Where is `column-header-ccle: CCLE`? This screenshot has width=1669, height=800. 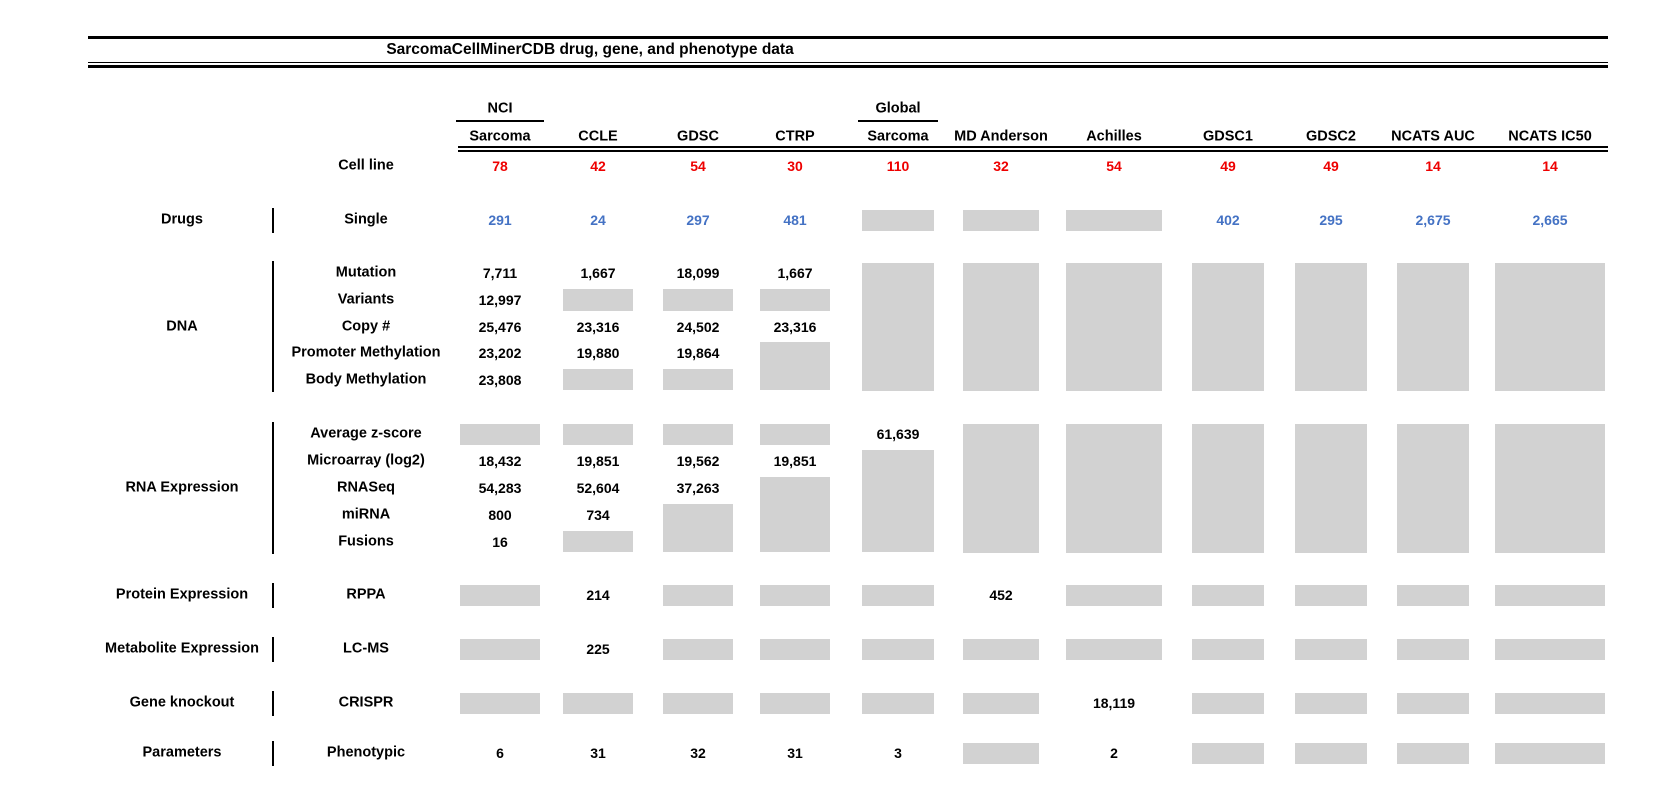
column-header-ccle: CCLE is located at coordinates (598, 136).